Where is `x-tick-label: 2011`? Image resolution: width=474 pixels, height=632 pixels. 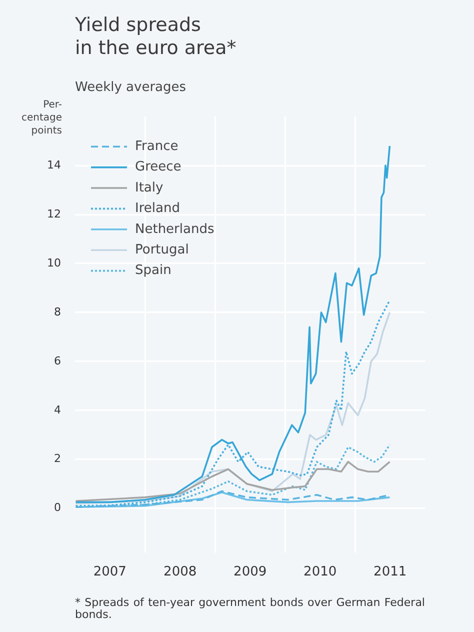 x-tick-label: 2011 is located at coordinates (390, 572).